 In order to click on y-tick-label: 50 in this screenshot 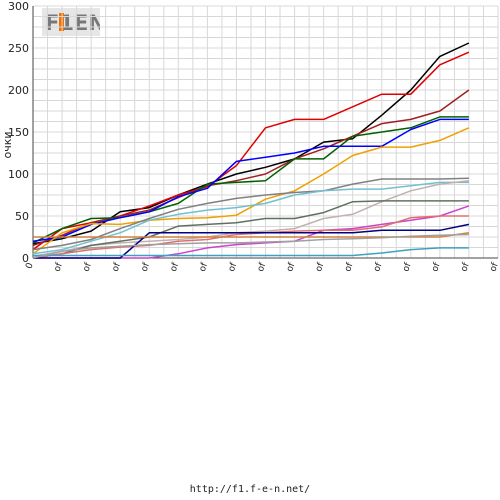, I will do `click(22, 216)`.